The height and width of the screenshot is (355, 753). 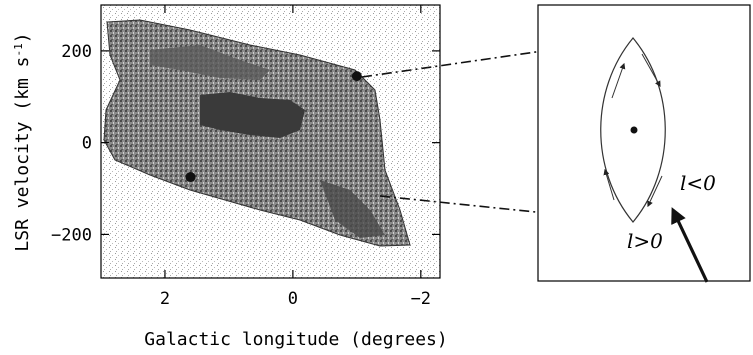 What do you see at coordinates (352, 209) in the screenshot?
I see `emission-tail` at bounding box center [352, 209].